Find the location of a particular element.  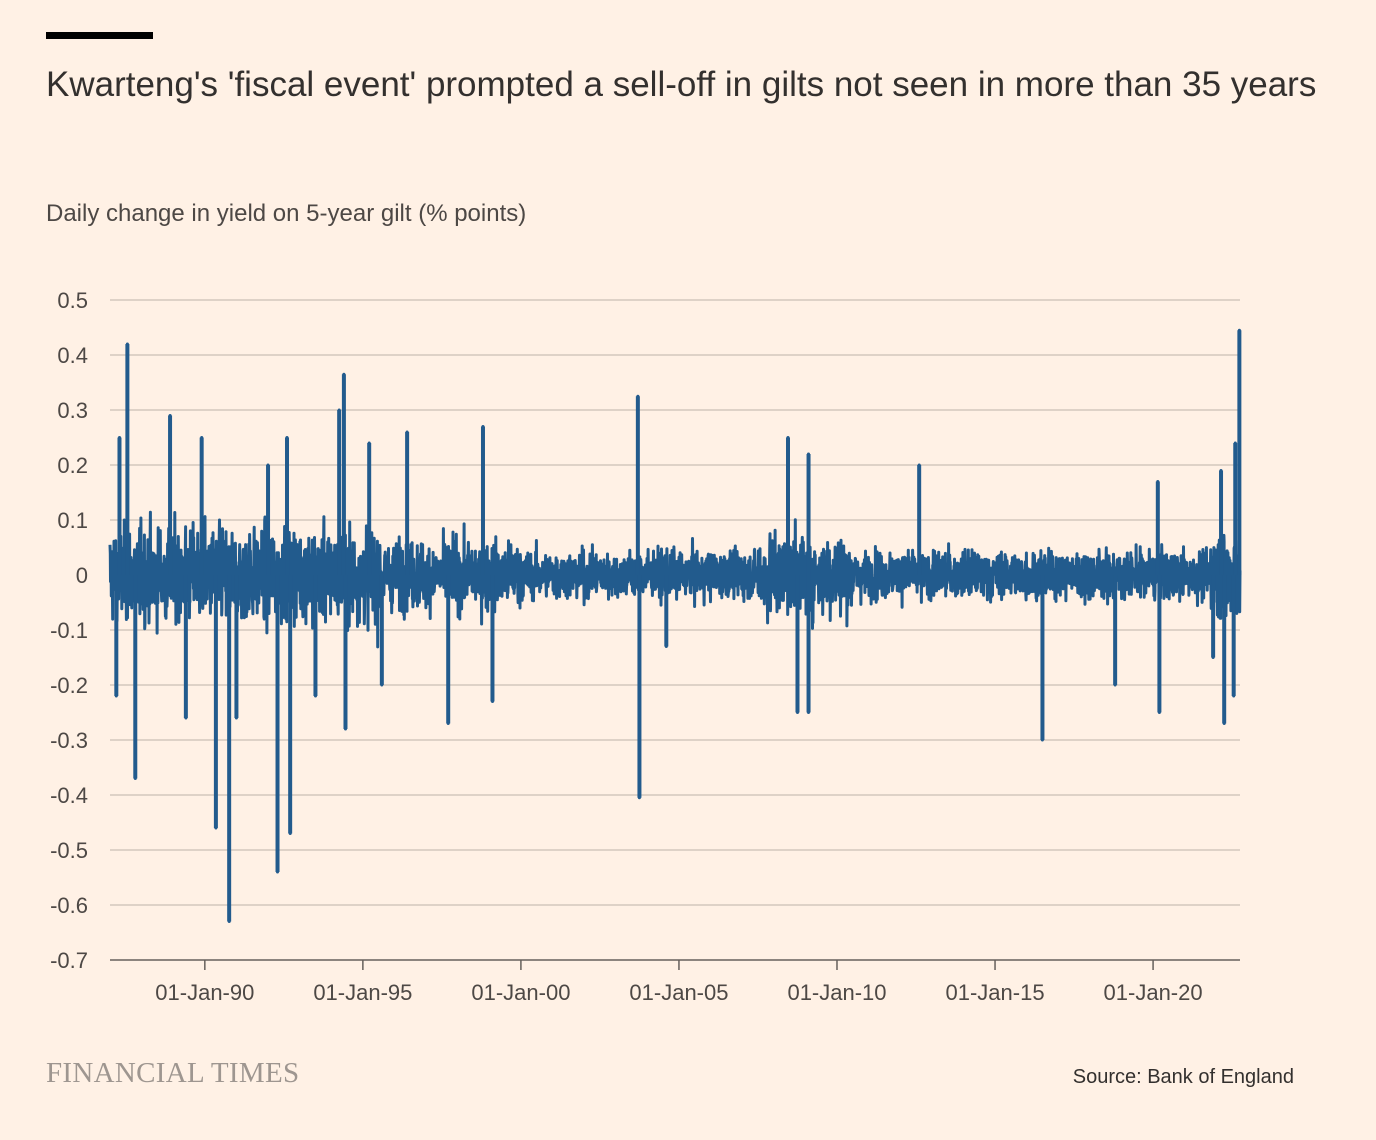

x-tick-label: 01-Jan-95 is located at coordinates (362, 992).